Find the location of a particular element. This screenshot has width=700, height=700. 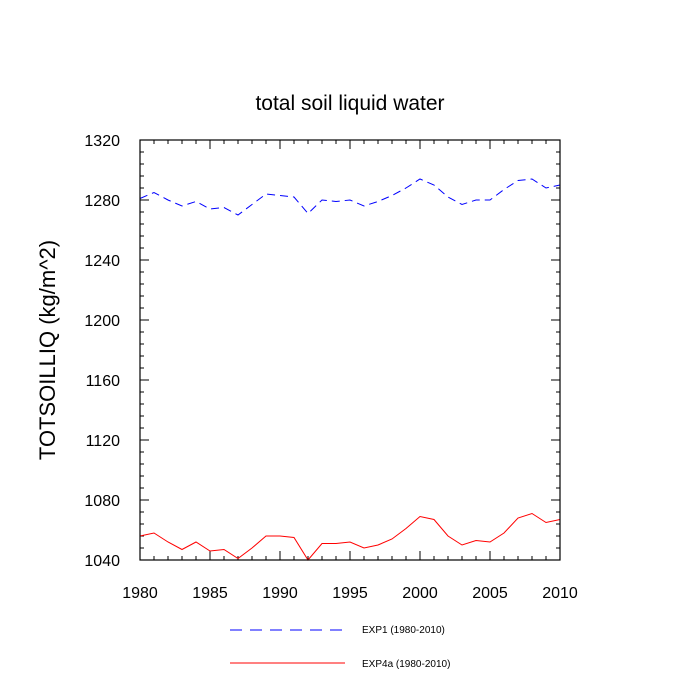

x-tick-label: 2010 is located at coordinates (560, 593).